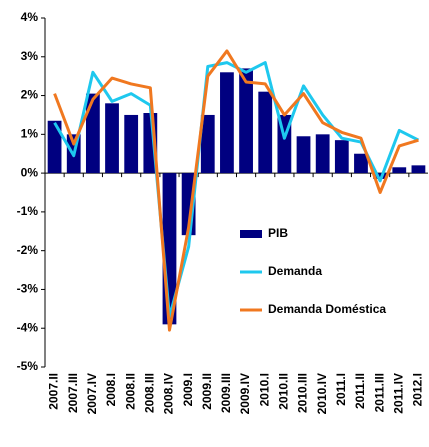 The height and width of the screenshot is (447, 429). What do you see at coordinates (30, 56) in the screenshot?
I see `y-tick-label: 3%` at bounding box center [30, 56].